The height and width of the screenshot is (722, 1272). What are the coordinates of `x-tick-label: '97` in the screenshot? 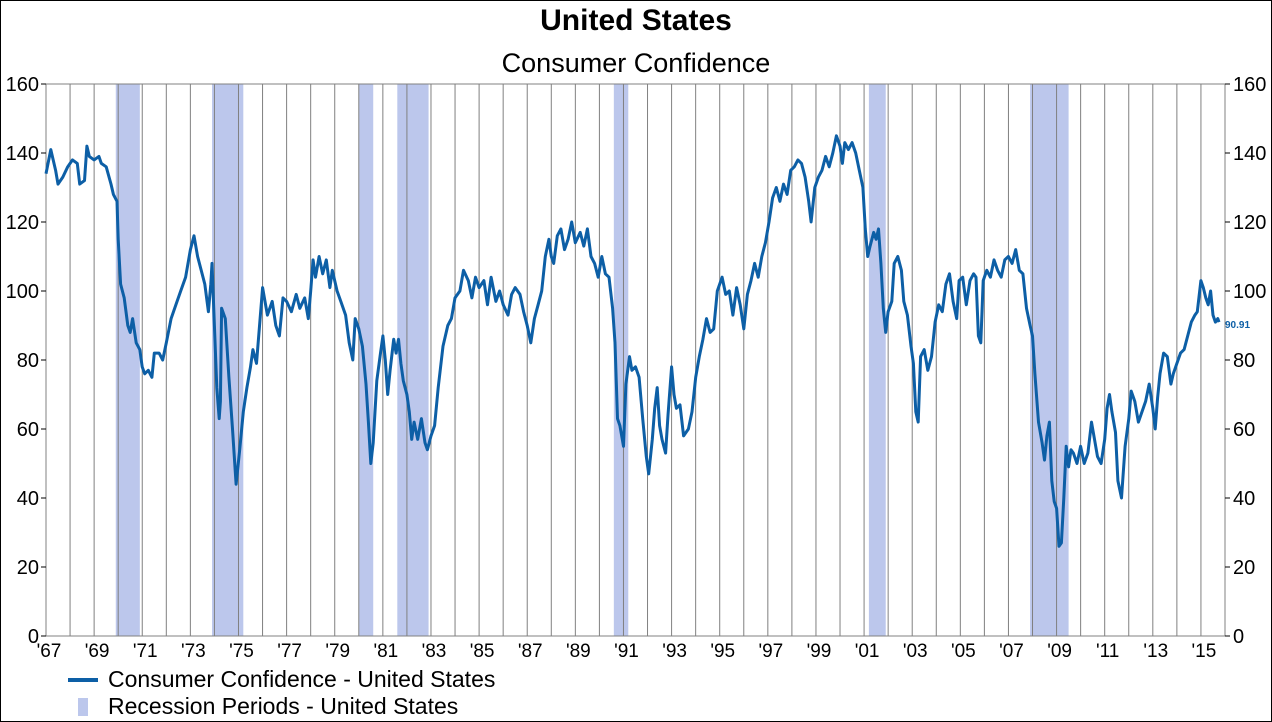 It's located at (770, 651).